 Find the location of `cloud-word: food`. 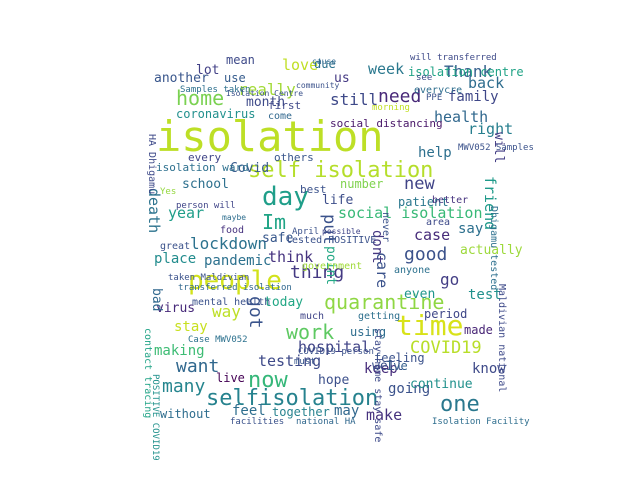

cloud-word: food is located at coordinates (232, 230).